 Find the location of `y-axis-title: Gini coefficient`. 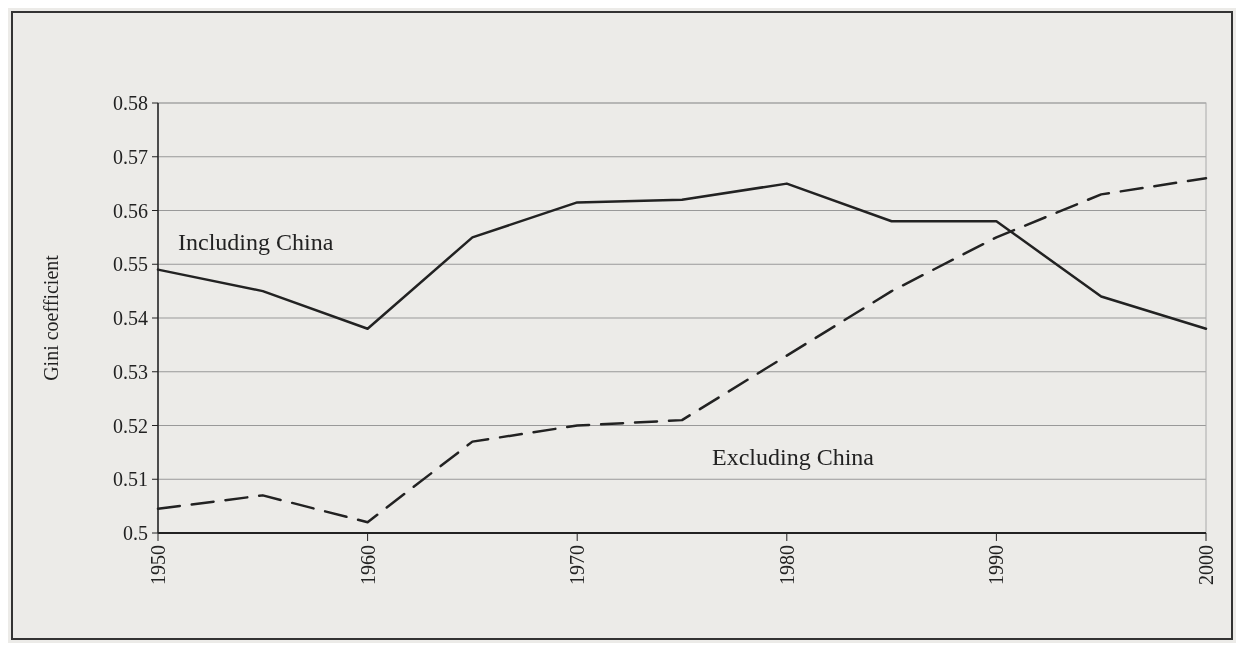

y-axis-title: Gini coefficient is located at coordinates (51, 317).